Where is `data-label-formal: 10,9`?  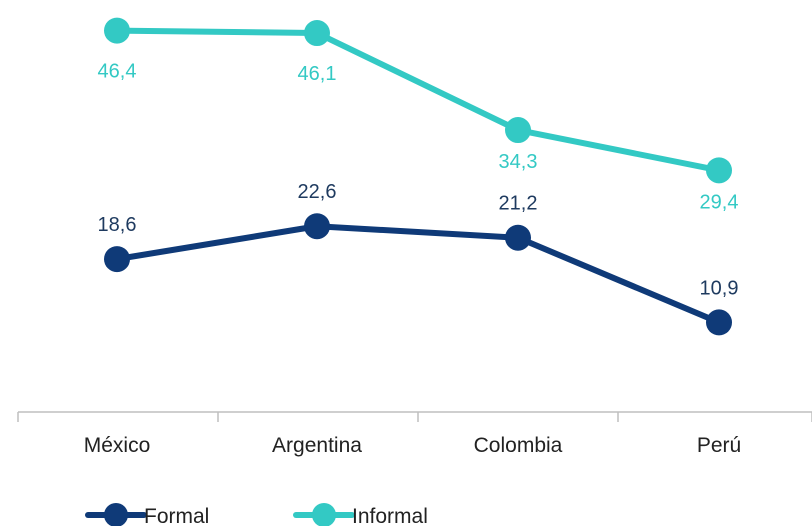 data-label-formal: 10,9 is located at coordinates (719, 288).